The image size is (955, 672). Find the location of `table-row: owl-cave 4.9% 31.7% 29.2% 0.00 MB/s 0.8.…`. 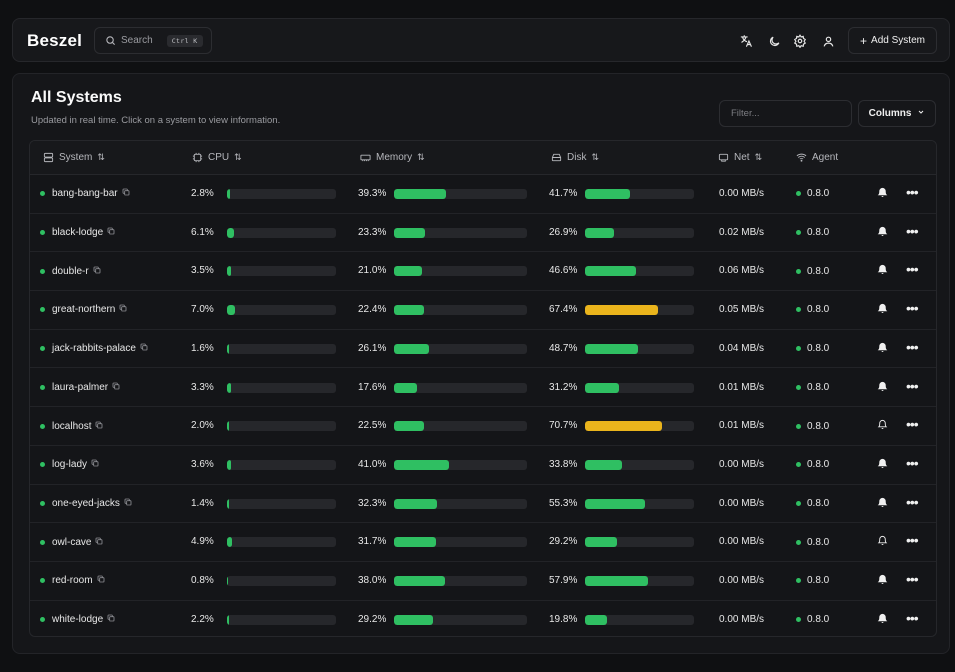

table-row: owl-cave 4.9% 31.7% 29.2% 0.00 MB/s 0.8.… is located at coordinates (483, 542).